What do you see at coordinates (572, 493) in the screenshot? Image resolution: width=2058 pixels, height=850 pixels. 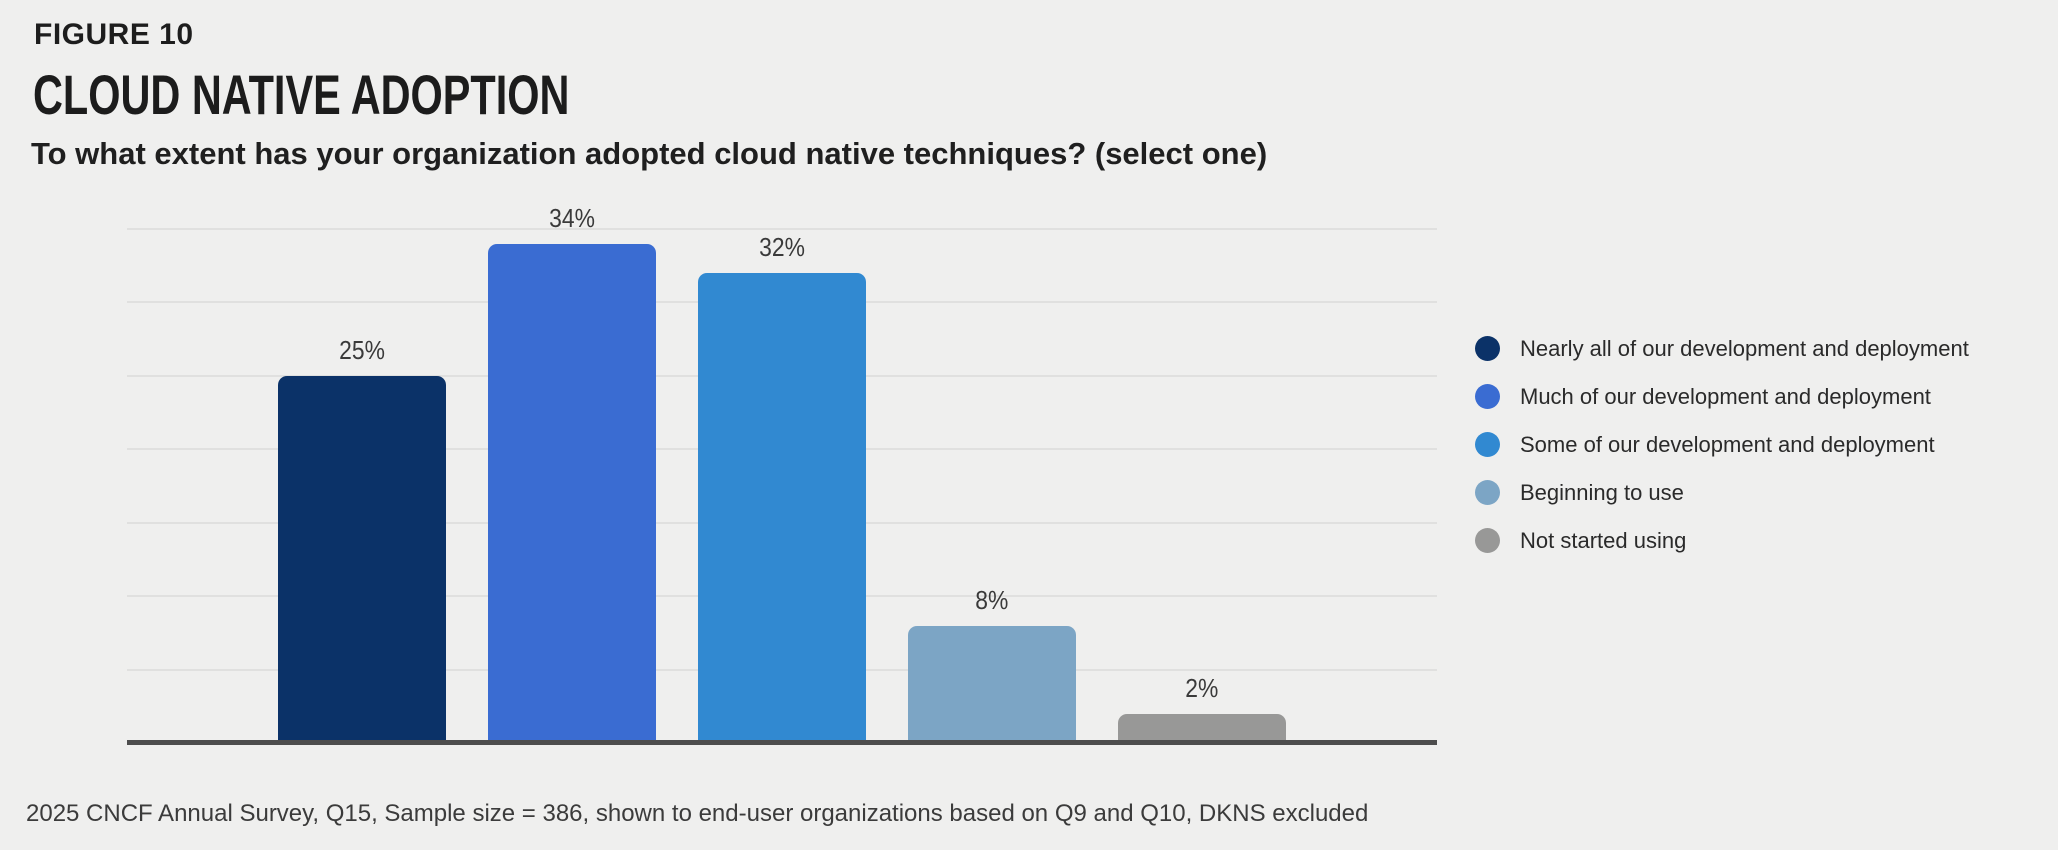 I see `bar-much` at bounding box center [572, 493].